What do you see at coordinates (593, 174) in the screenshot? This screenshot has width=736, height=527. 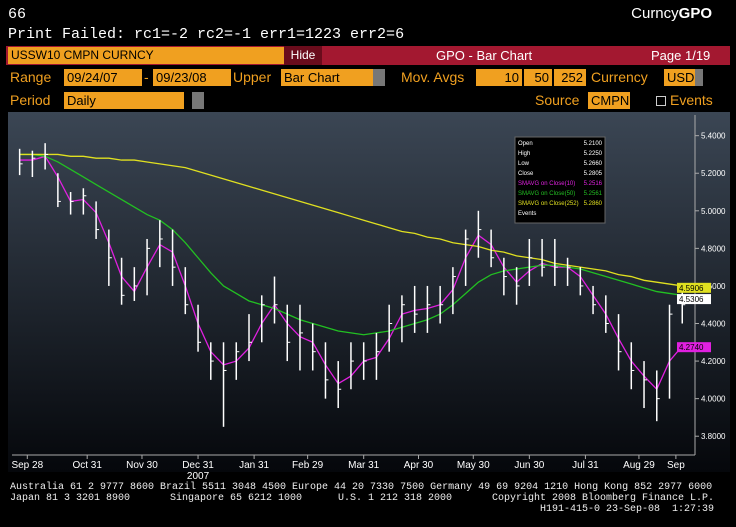 I see `info-value: 5.2805` at bounding box center [593, 174].